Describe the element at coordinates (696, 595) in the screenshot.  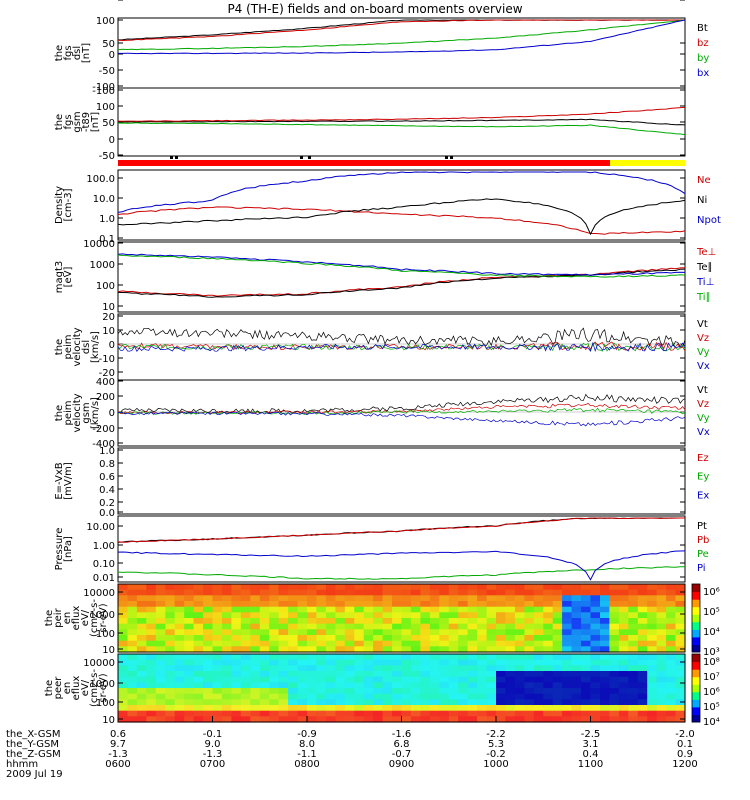
I see `colorbar-segment` at that location.